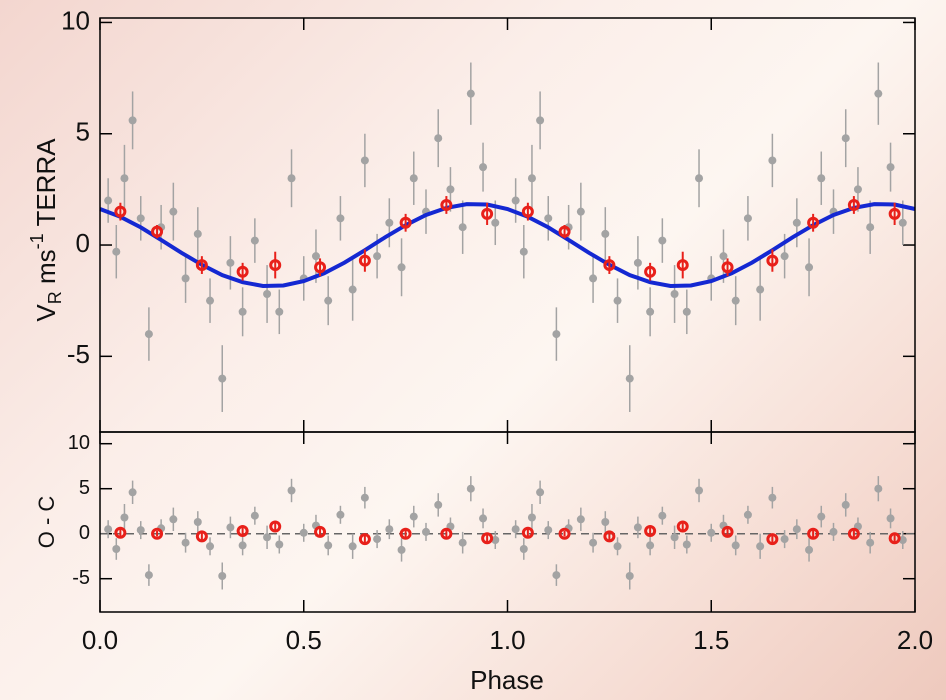 The image size is (946, 700). I want to click on y-label-part: V, so click(46, 313).